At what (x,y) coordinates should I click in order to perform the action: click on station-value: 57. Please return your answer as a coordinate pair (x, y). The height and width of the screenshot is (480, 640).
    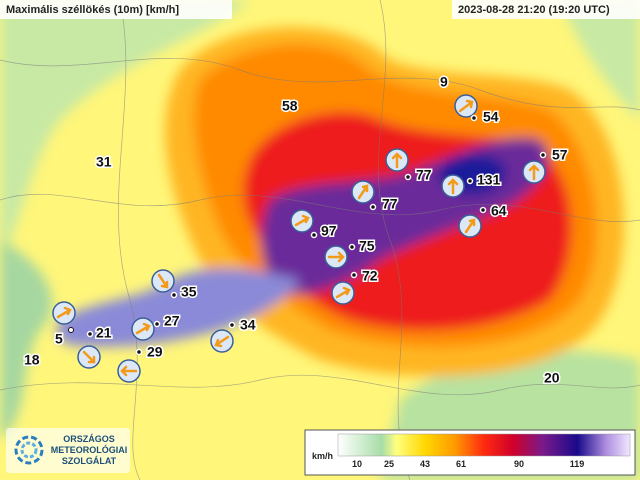
    Looking at the image, I should click on (560, 155).